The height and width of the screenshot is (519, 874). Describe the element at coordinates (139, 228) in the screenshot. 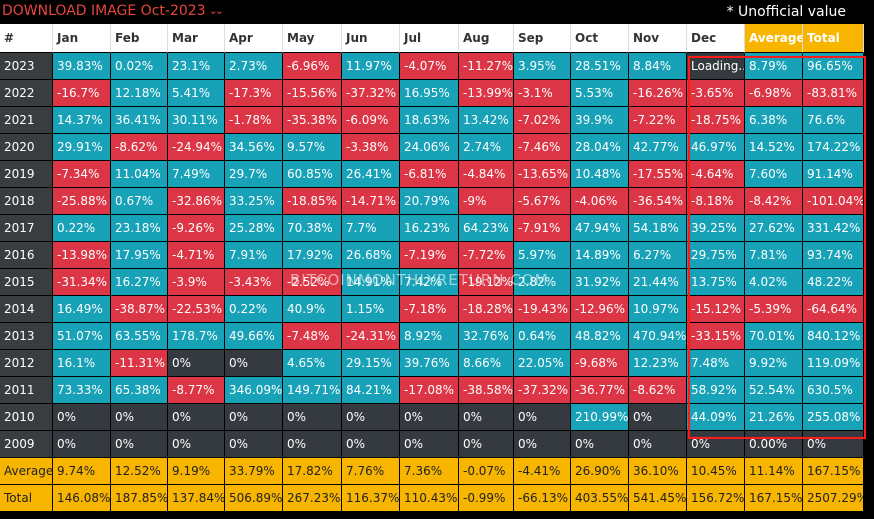

I see `return-cell-feb: 23.18%` at that location.